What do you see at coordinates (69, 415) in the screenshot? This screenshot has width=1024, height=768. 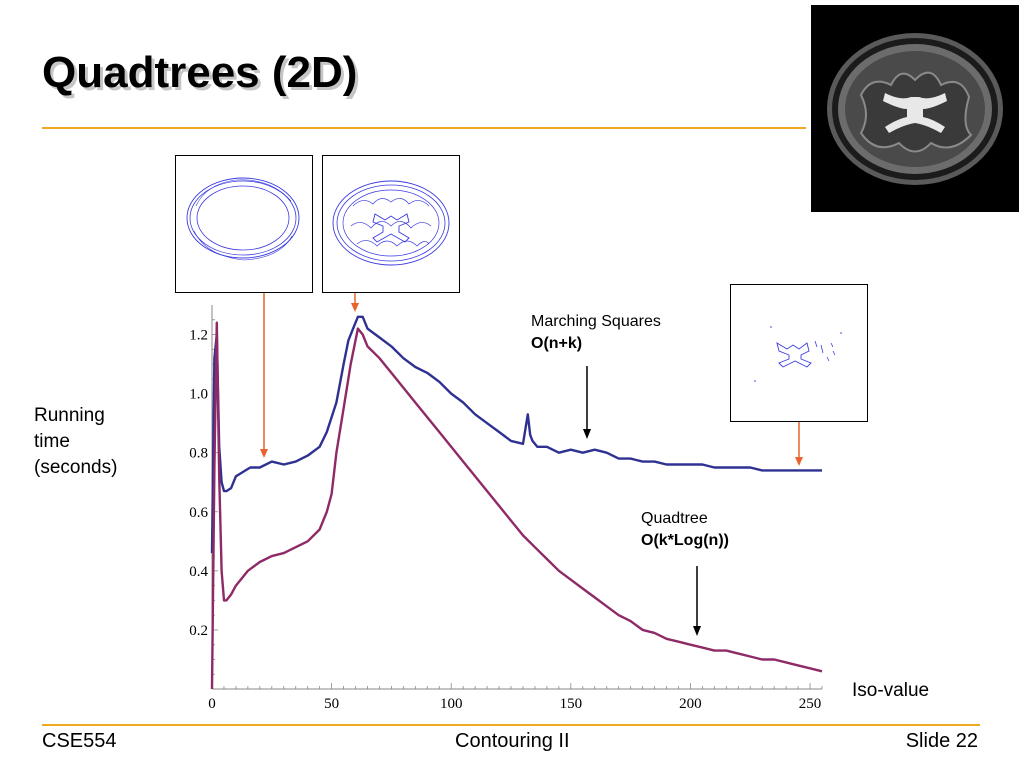 I see `y-axis-title-line-1: Running` at bounding box center [69, 415].